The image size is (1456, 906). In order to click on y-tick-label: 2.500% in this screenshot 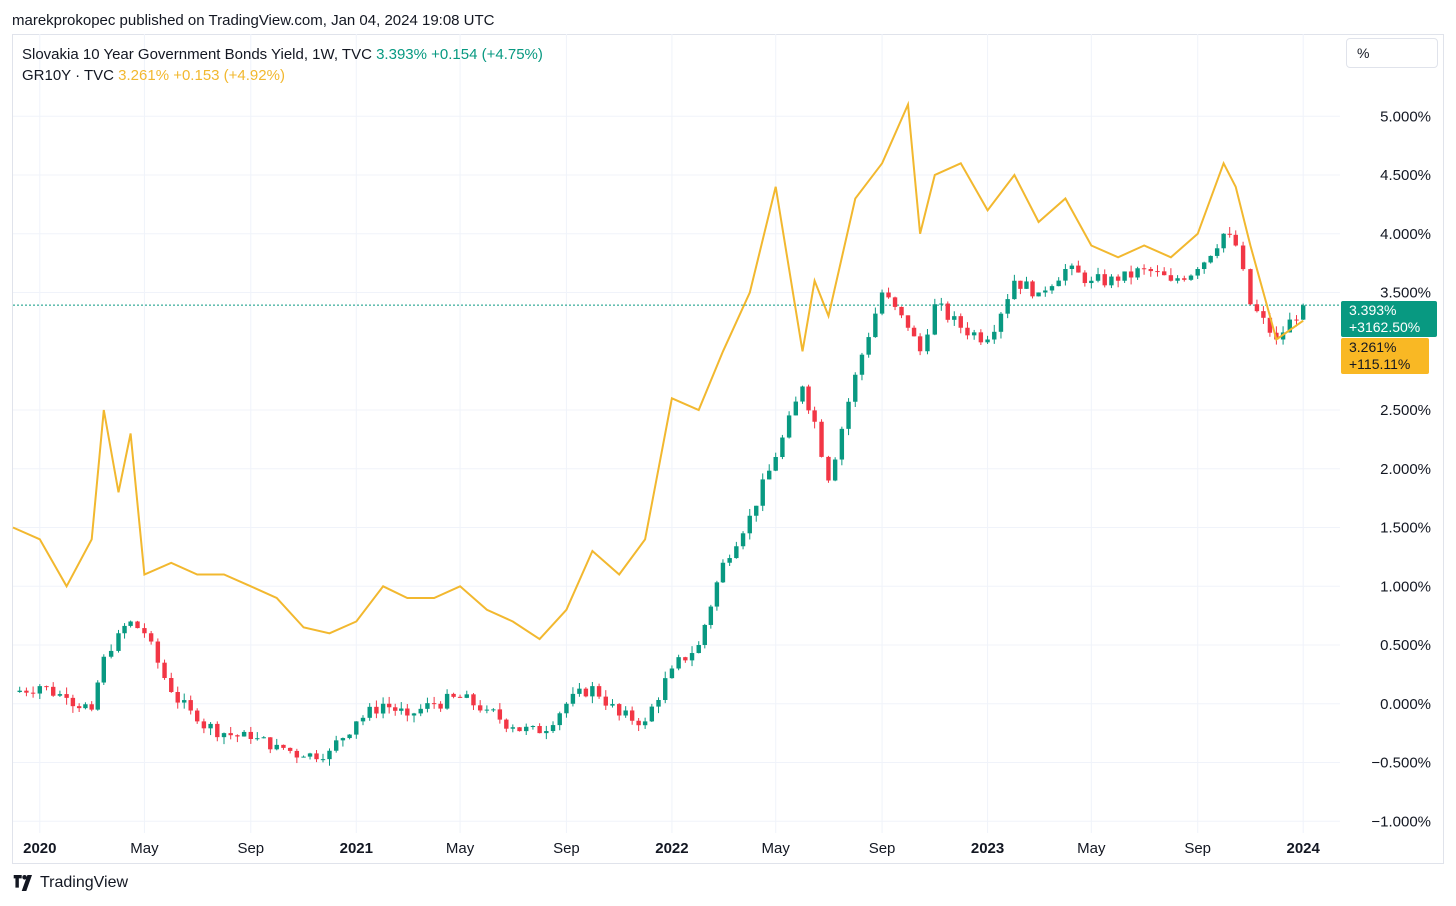, I will do `click(1405, 410)`.